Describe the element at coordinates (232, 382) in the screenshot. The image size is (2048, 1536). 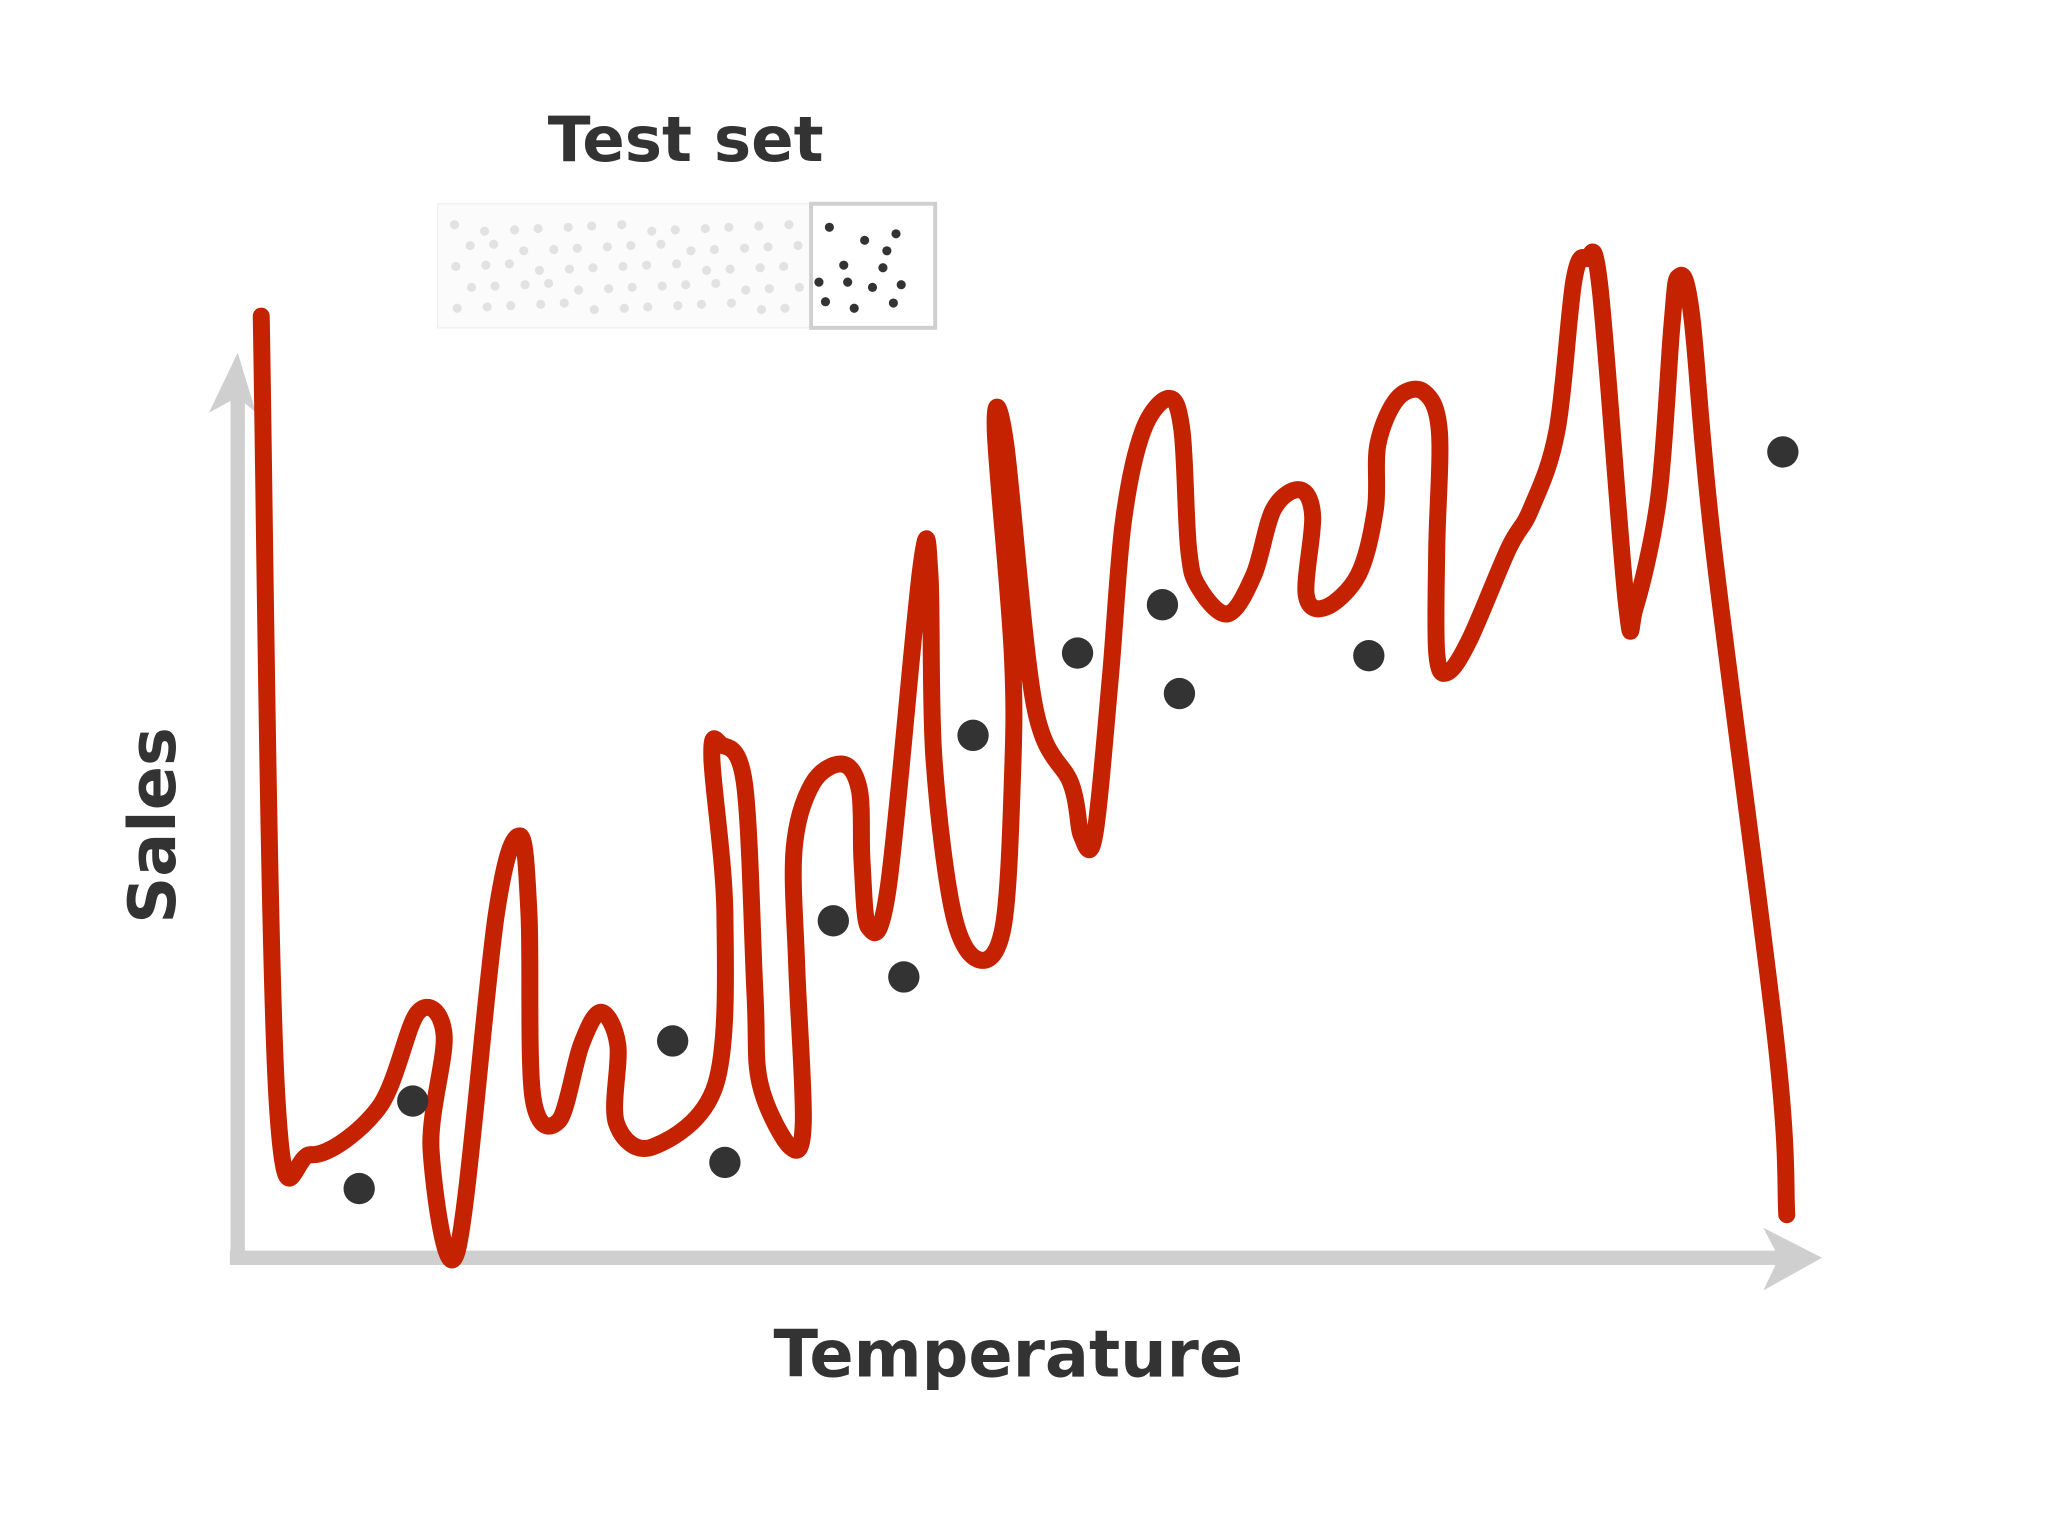
I see `y-arrow` at that location.